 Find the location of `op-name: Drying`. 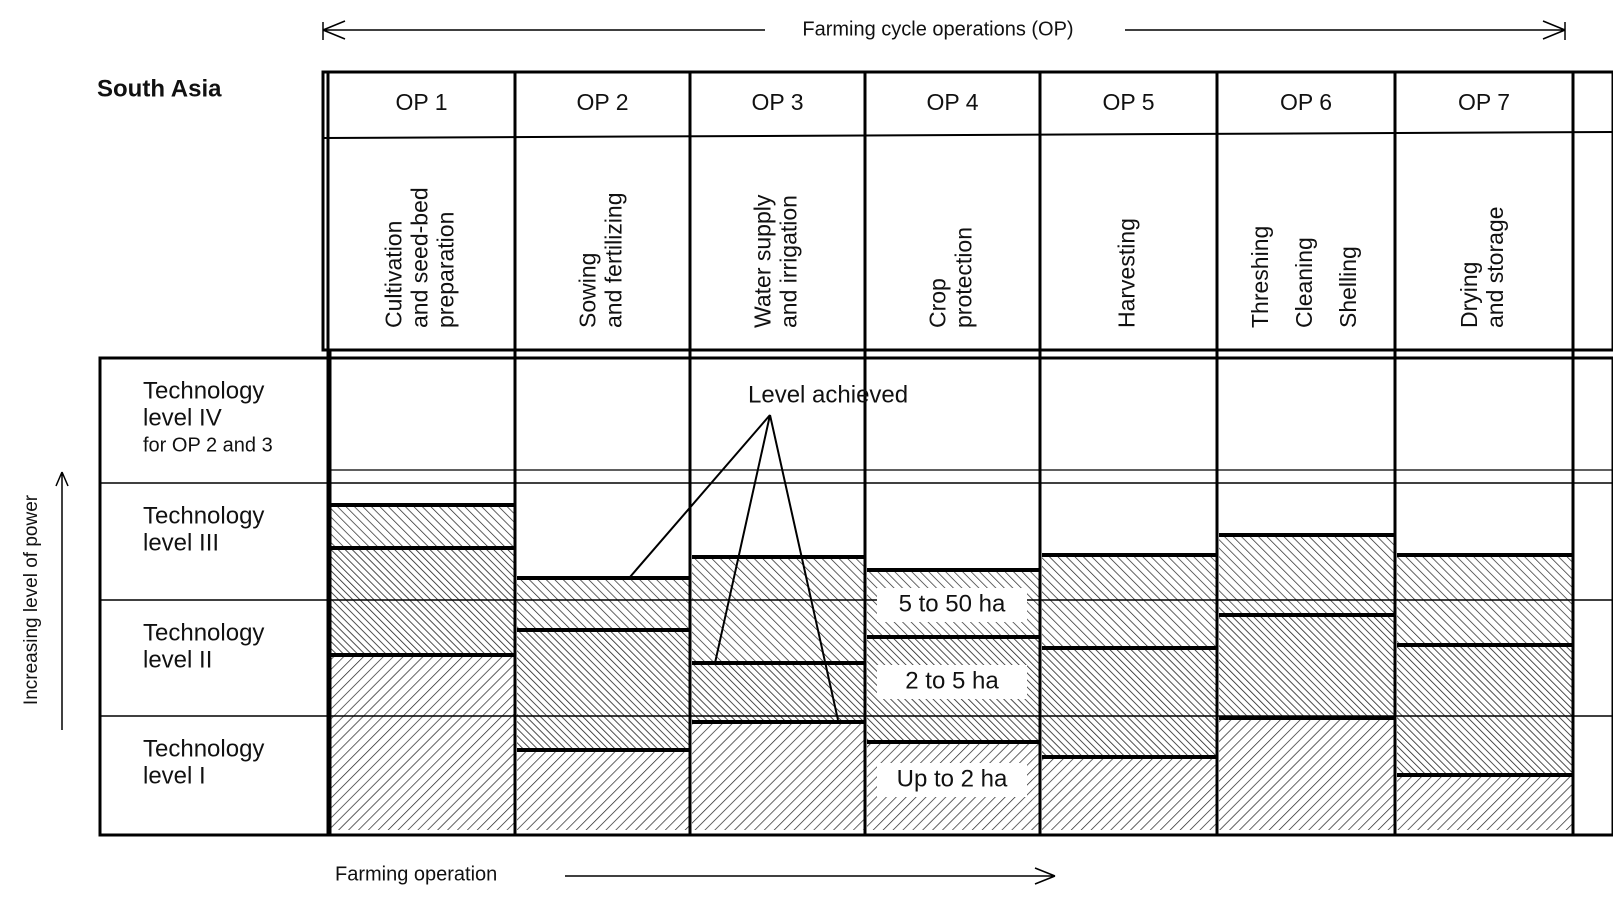

op-name: Drying is located at coordinates (1469, 295).